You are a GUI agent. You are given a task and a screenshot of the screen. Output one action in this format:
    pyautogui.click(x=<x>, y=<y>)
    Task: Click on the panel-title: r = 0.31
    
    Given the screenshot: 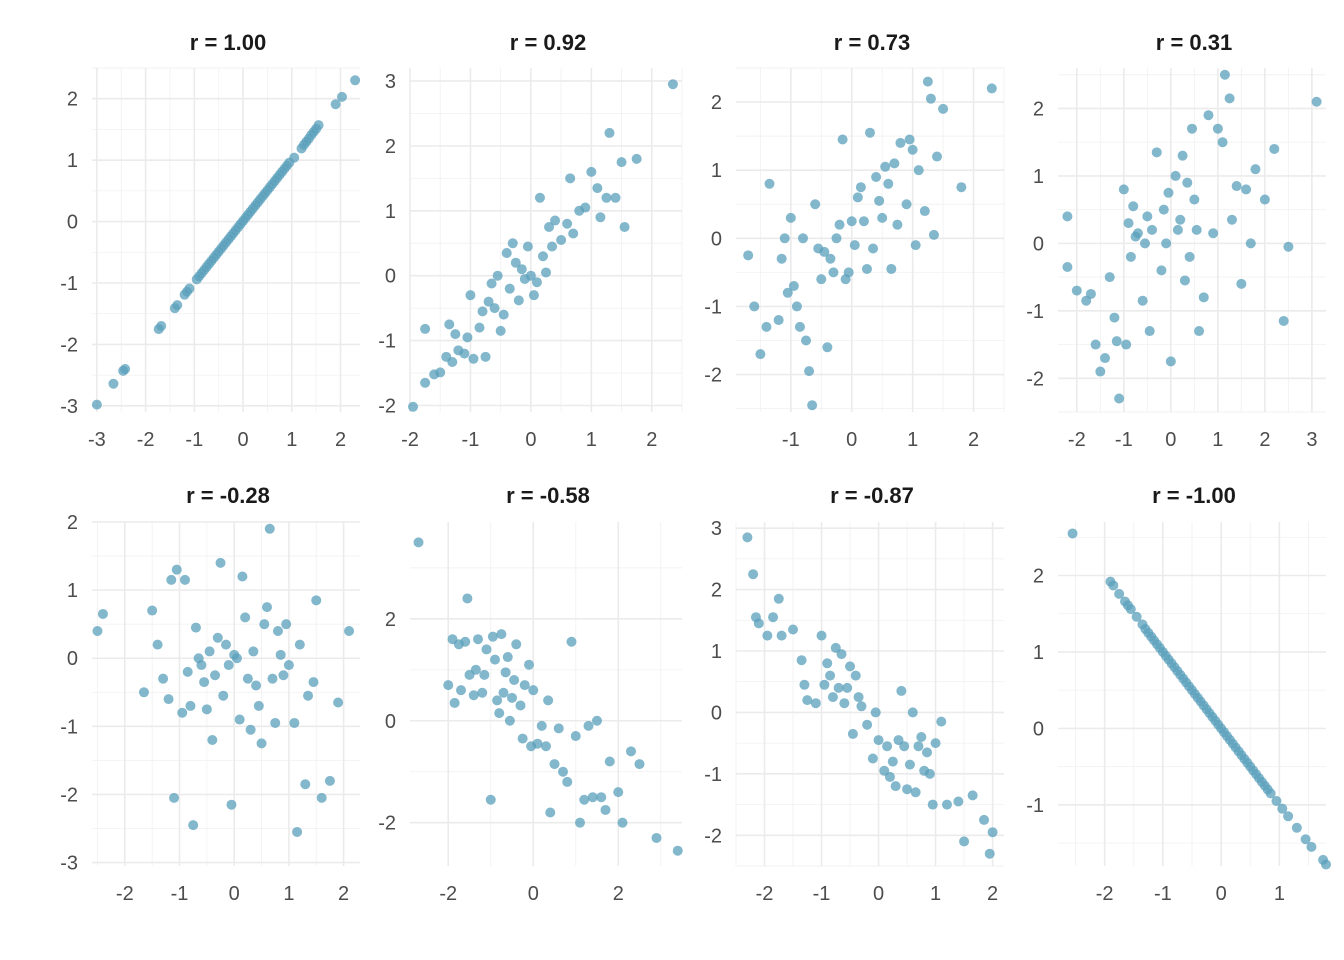 What is the action you would take?
    pyautogui.click(x=1194, y=42)
    